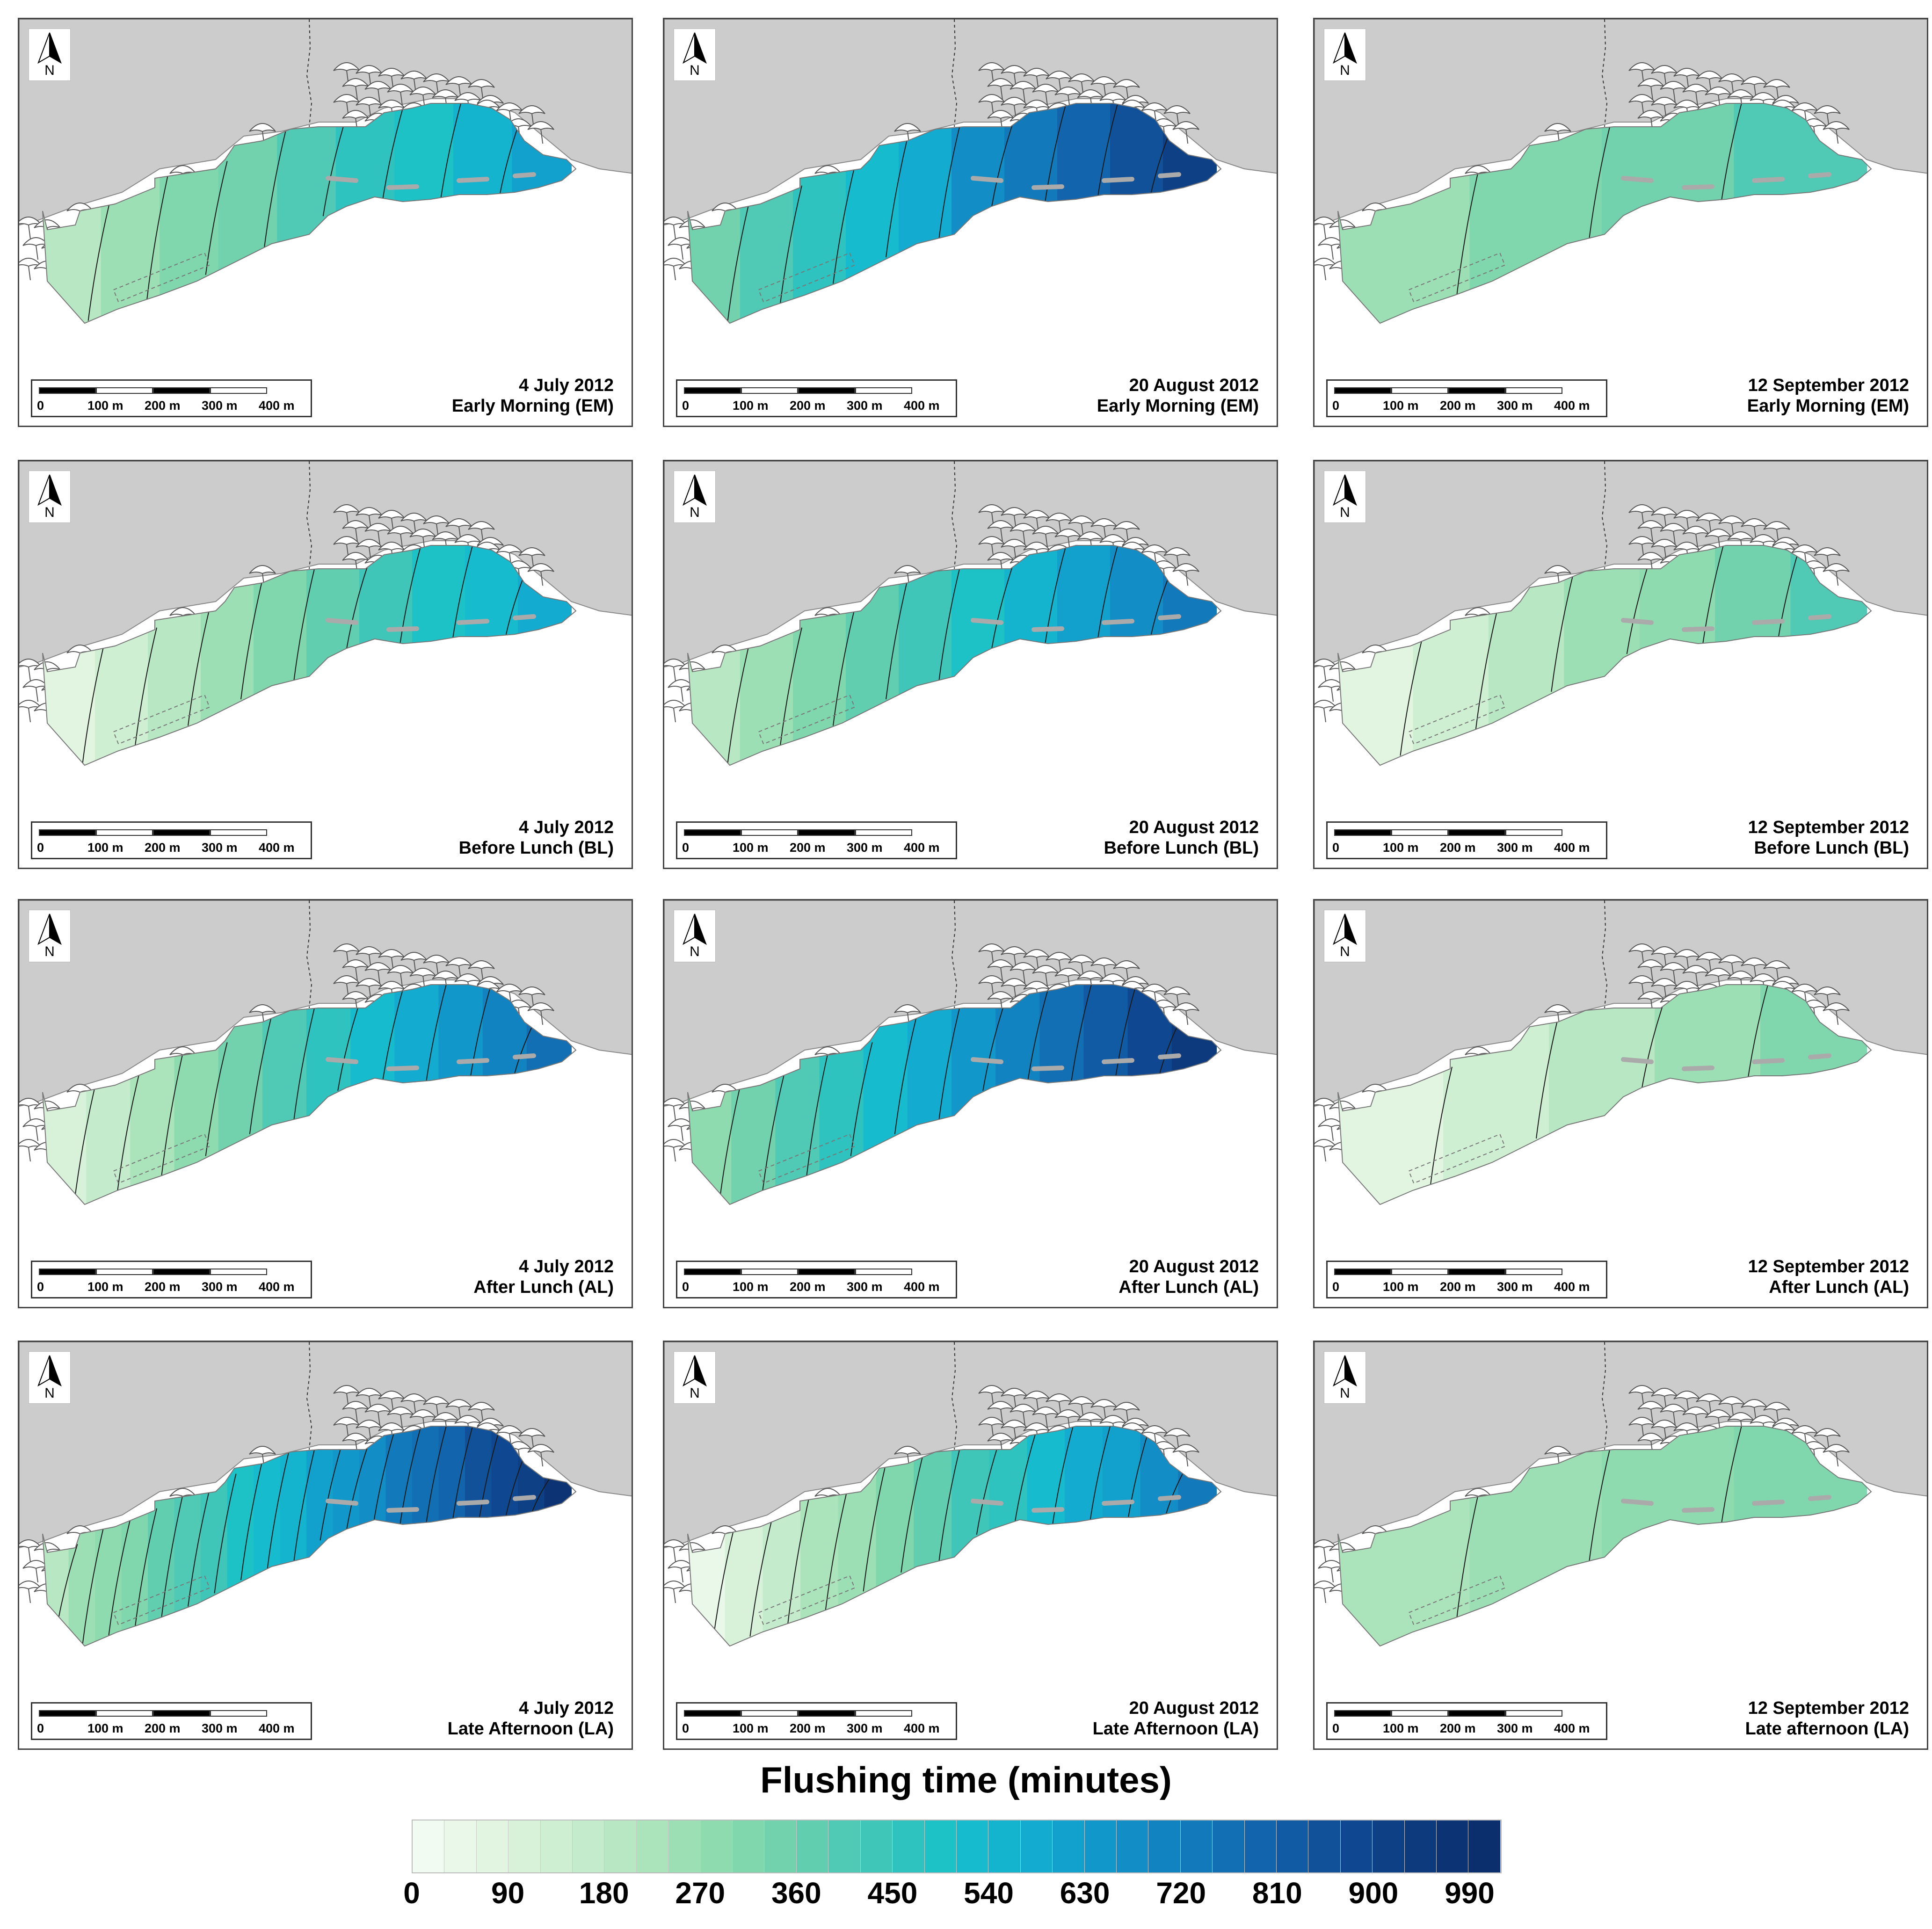  I want to click on scale-label: 300 m, so click(865, 1728).